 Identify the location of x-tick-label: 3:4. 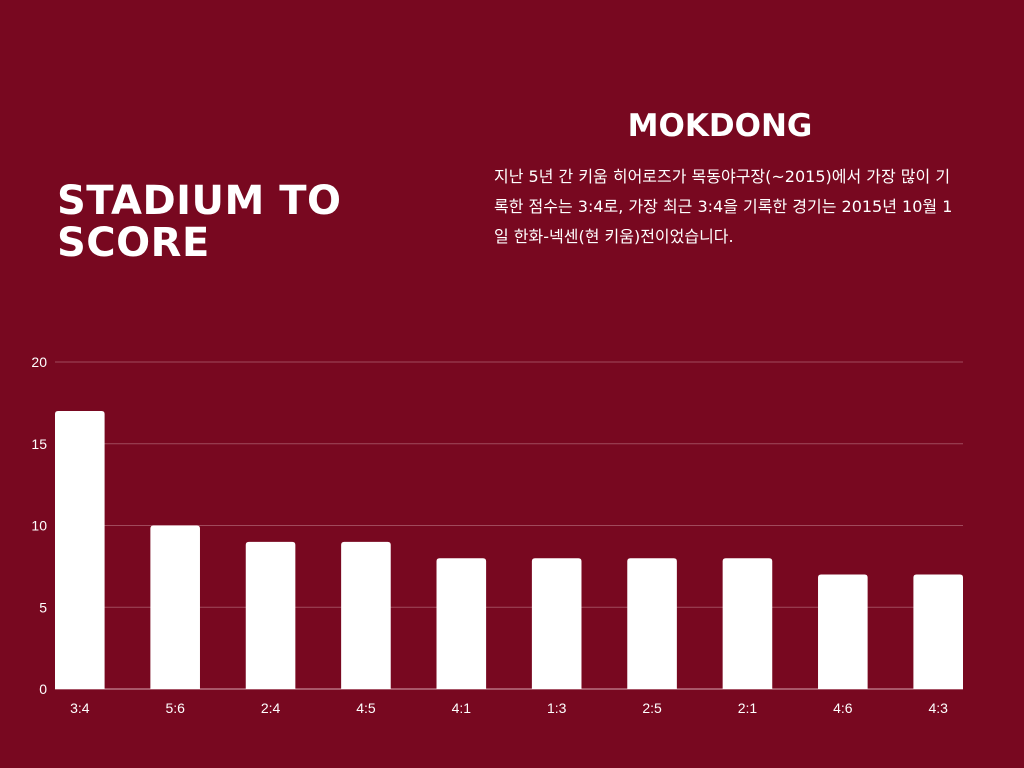
(80, 708).